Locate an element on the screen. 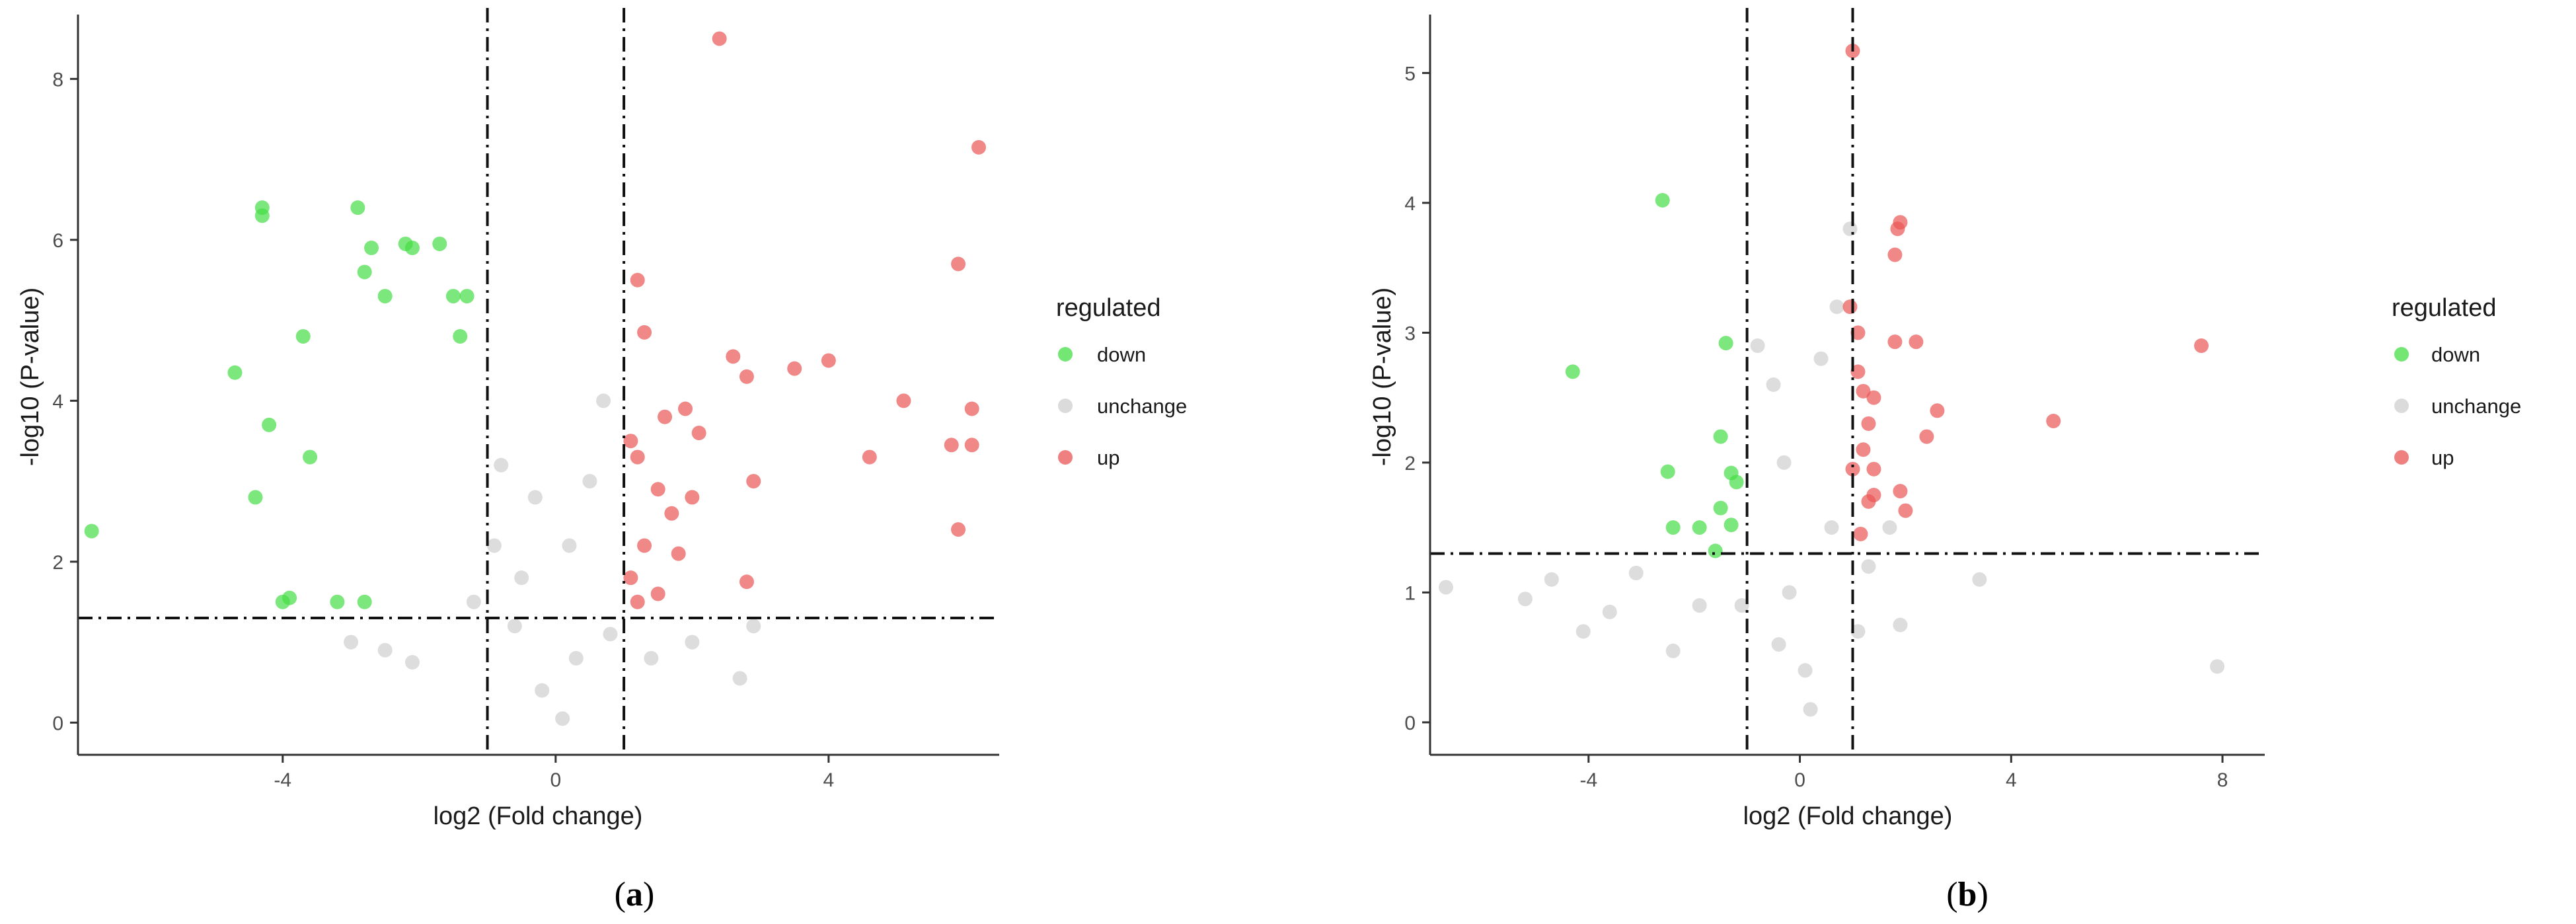  caption-b: (b) is located at coordinates (1968, 894).